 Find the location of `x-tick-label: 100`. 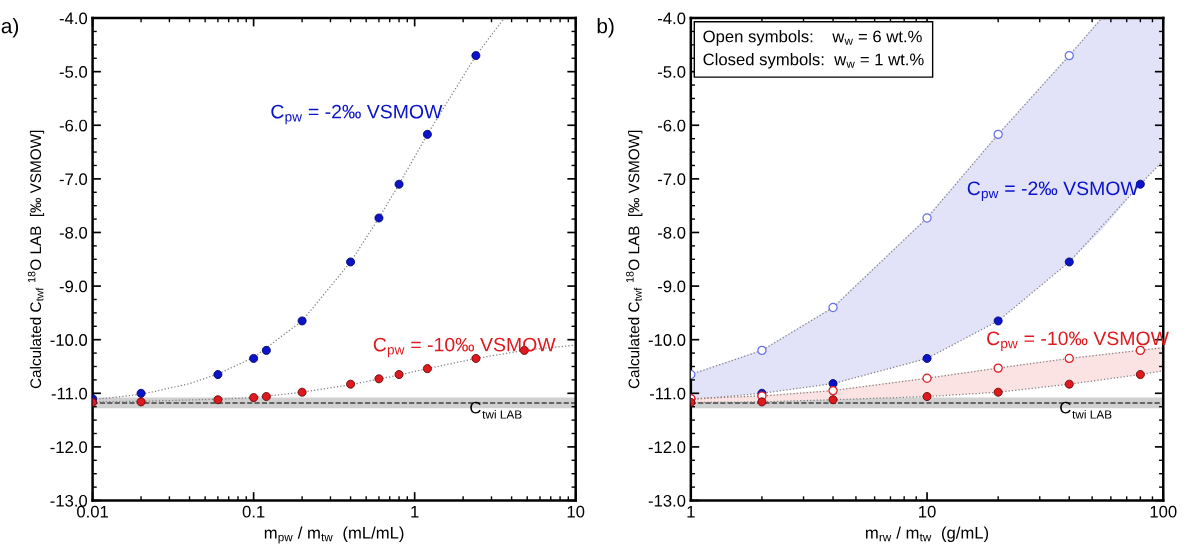

x-tick-label: 100 is located at coordinates (1163, 511).